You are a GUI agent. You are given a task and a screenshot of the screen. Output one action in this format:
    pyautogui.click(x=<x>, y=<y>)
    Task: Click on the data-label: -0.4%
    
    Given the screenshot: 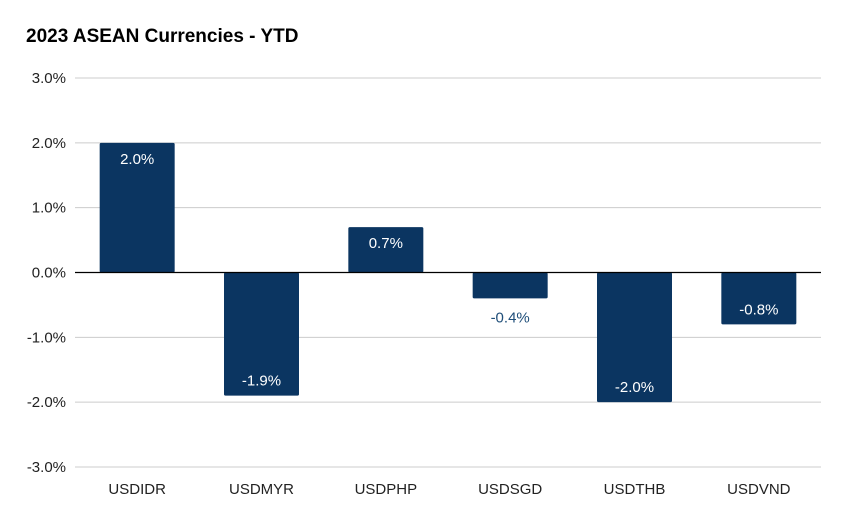 What is the action you would take?
    pyautogui.click(x=510, y=317)
    